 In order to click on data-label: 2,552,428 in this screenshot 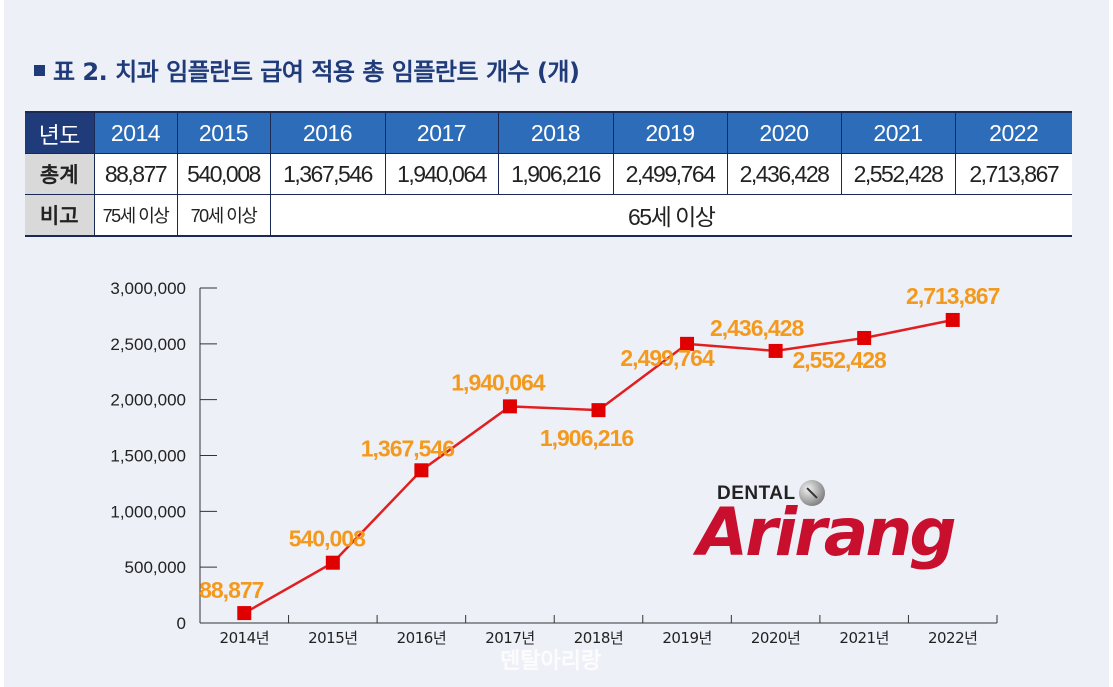, I will do `click(840, 360)`.